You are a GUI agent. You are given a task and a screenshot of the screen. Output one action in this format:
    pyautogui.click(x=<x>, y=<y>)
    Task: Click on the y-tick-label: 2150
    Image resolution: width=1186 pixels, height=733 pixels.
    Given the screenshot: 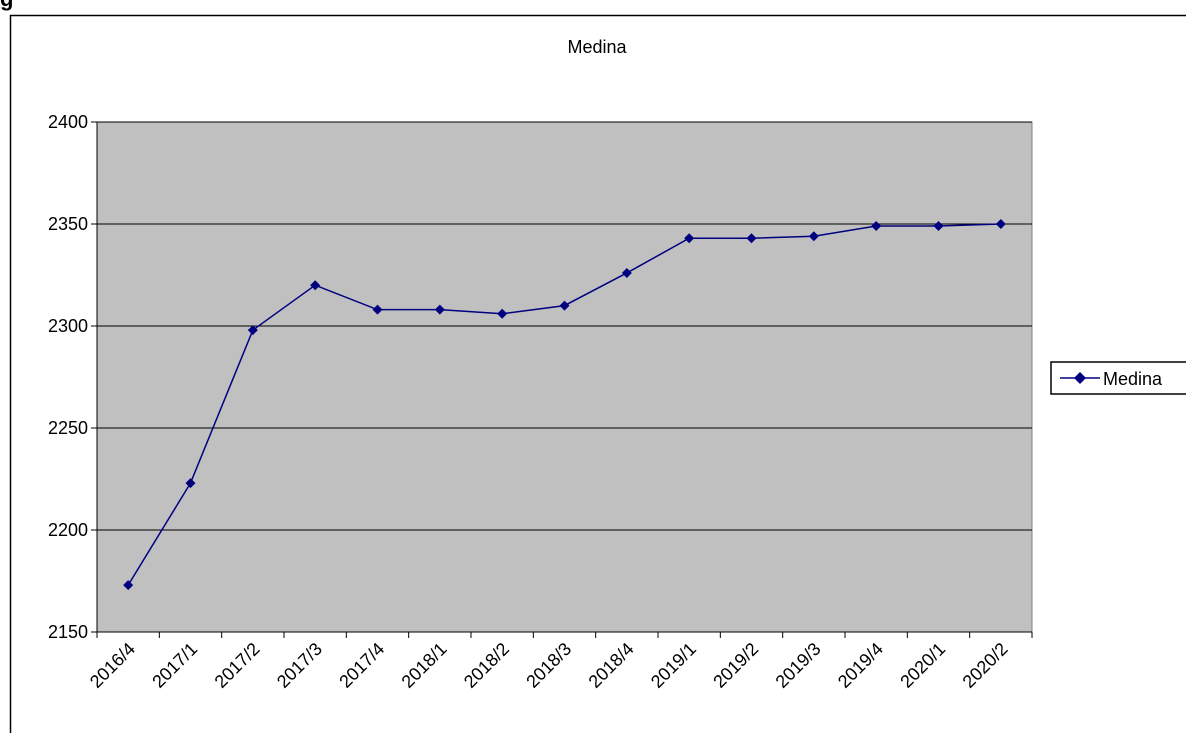 What is the action you would take?
    pyautogui.click(x=68, y=632)
    